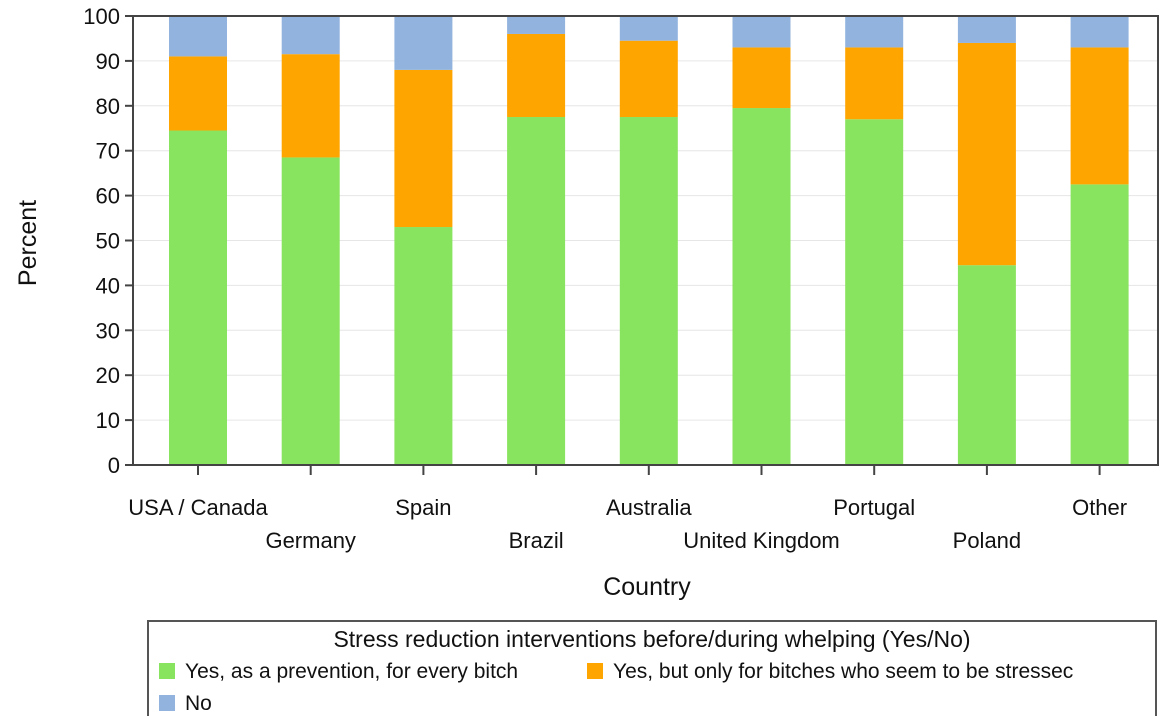  Describe the element at coordinates (167, 703) in the screenshot. I see `legend-swatch-no` at that location.